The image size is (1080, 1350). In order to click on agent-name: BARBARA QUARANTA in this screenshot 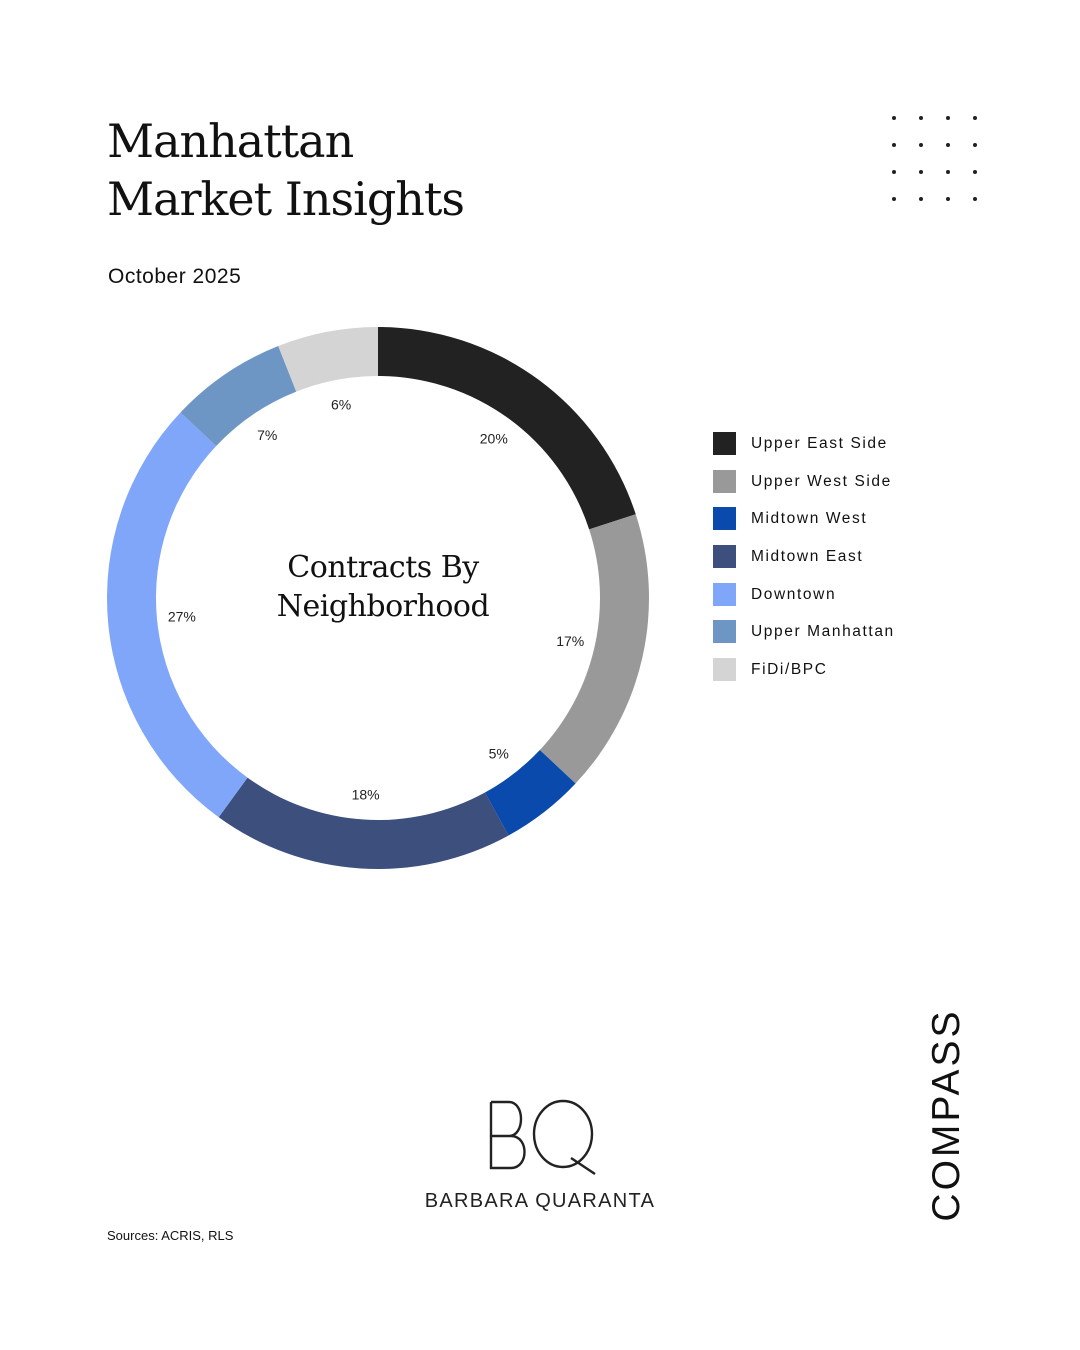, I will do `click(540, 1201)`.